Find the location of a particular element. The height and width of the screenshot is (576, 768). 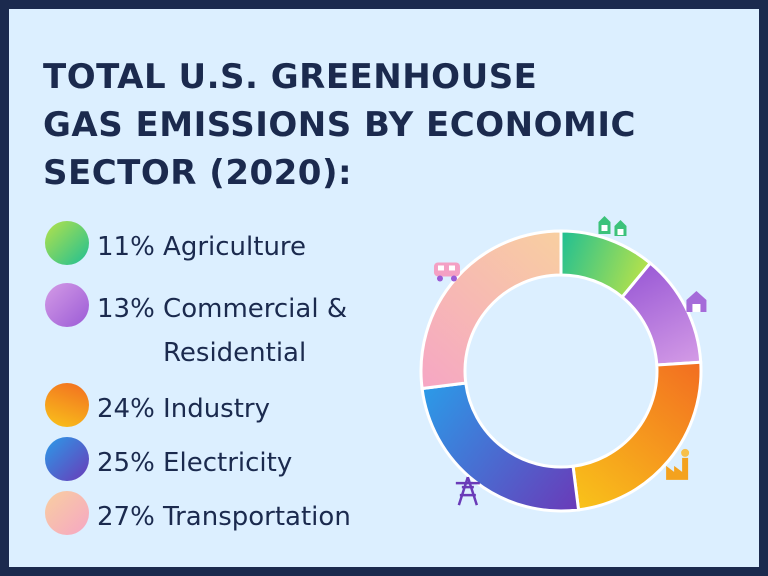

donut-slice-transportation is located at coordinates (491, 310).